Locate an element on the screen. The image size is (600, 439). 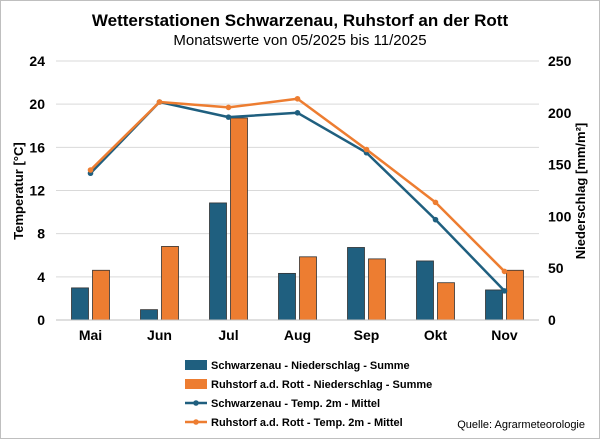
x-tick-label: Sep is located at coordinates (367, 335).